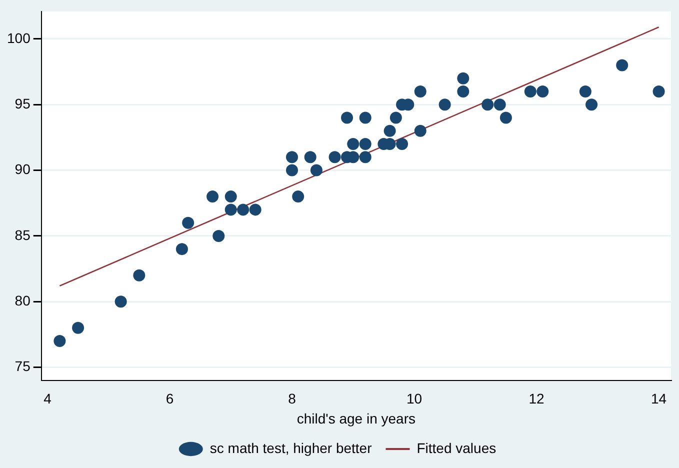  I want to click on legend-label: sc math test, higher better, so click(291, 448).